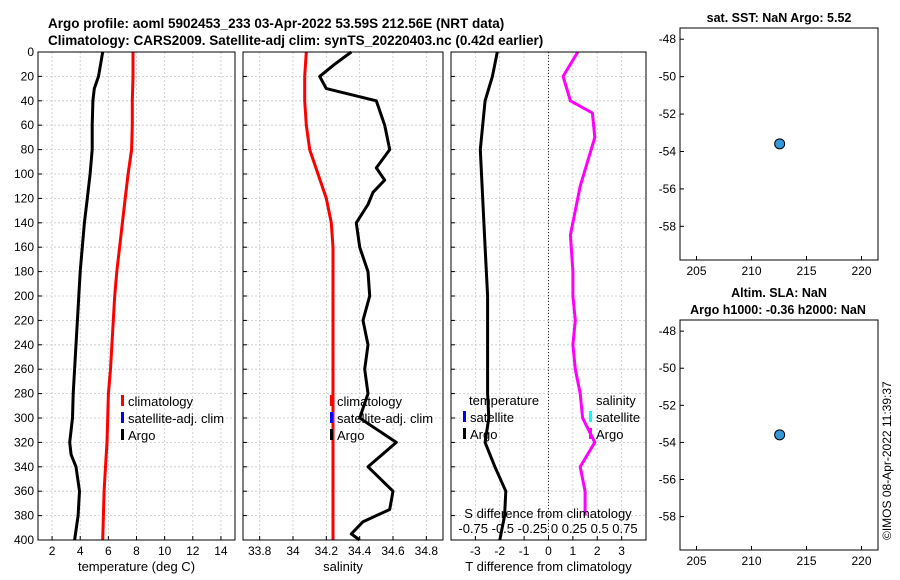 The height and width of the screenshot is (580, 900). Describe the element at coordinates (28, 76) in the screenshot. I see `y-tick-label: 20` at that location.